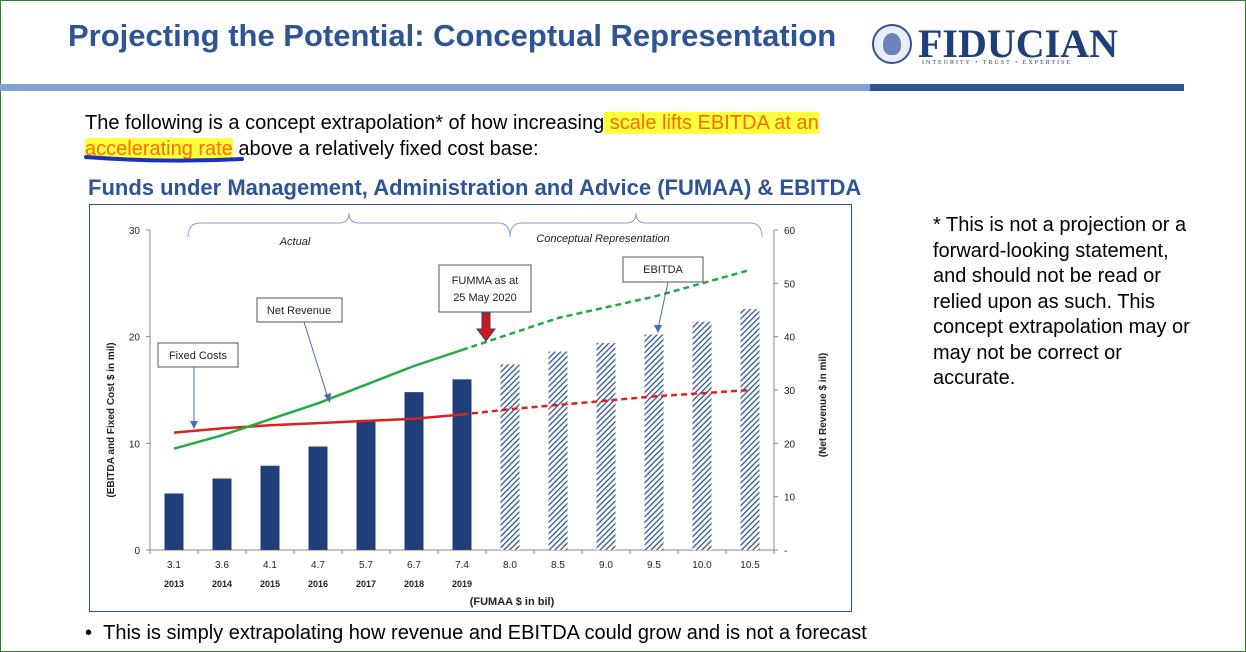  I want to click on x-tick-label: 9.5, so click(654, 565).